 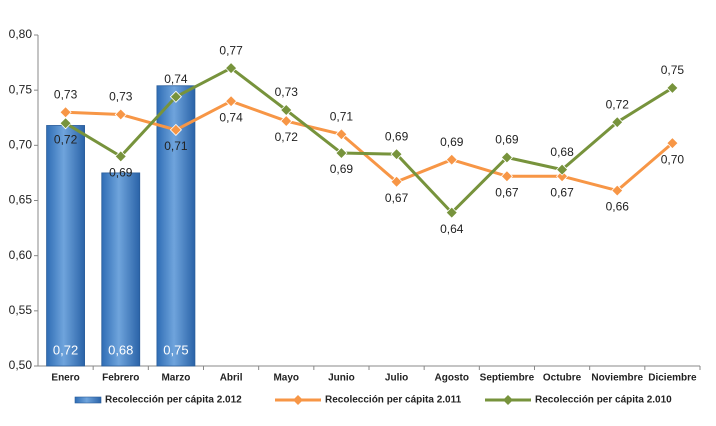 I want to click on y-tick-label: 0,55, so click(x=21, y=310).